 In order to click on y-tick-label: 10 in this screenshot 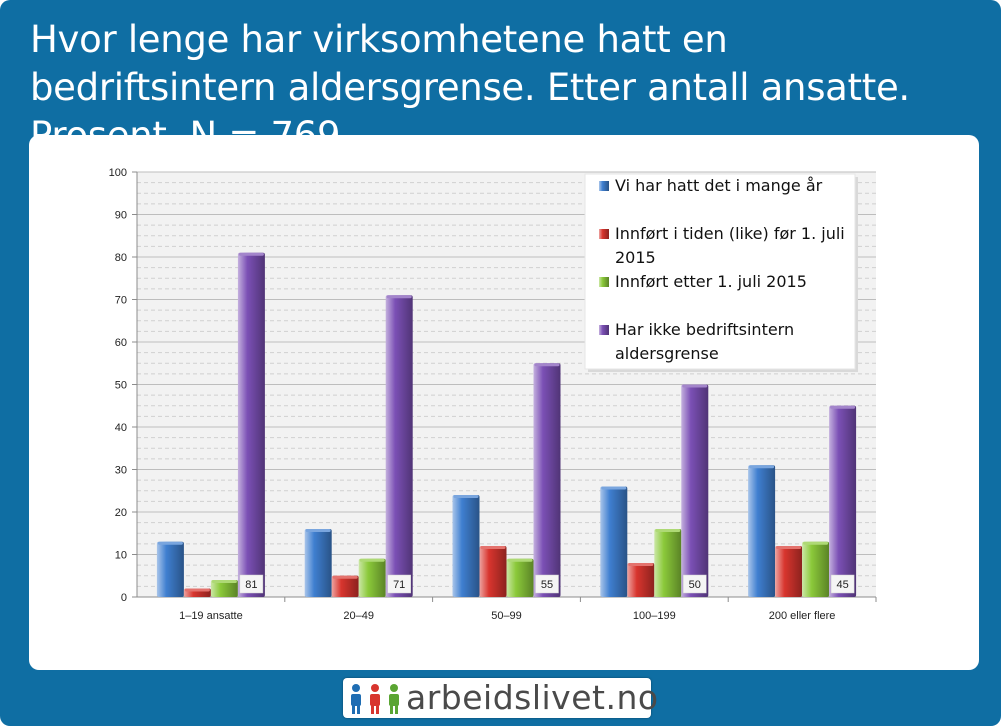, I will do `click(121, 556)`.